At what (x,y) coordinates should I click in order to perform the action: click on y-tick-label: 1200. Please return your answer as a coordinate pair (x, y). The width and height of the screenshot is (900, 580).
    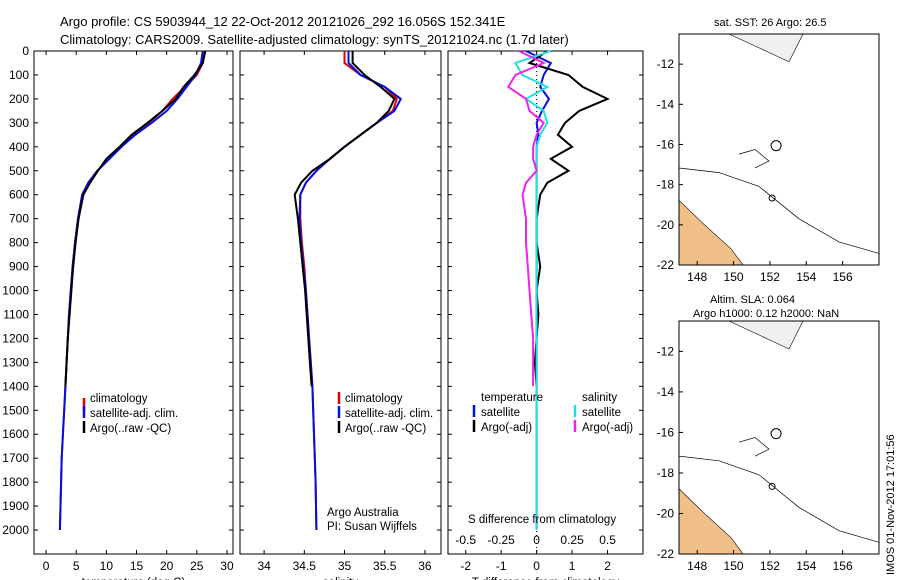
    Looking at the image, I should click on (15, 338).